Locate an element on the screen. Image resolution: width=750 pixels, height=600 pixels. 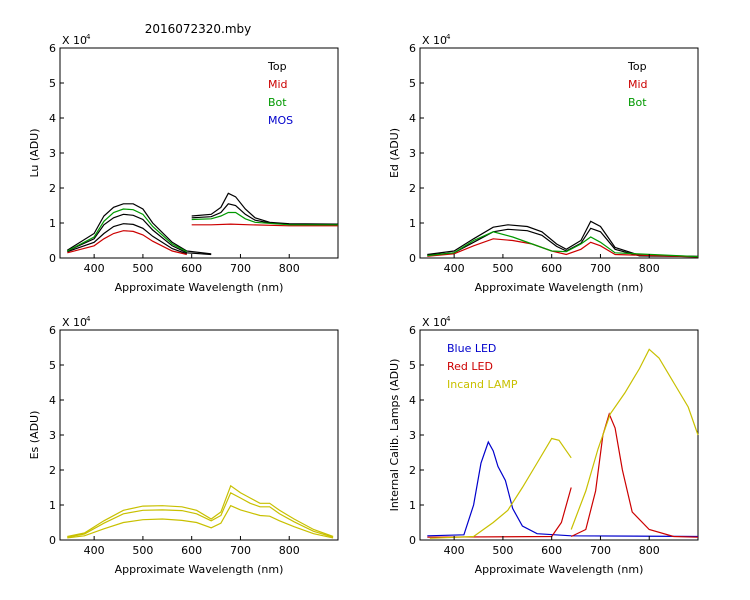
ed-xtick-label: 600 is located at coordinates (551, 268).